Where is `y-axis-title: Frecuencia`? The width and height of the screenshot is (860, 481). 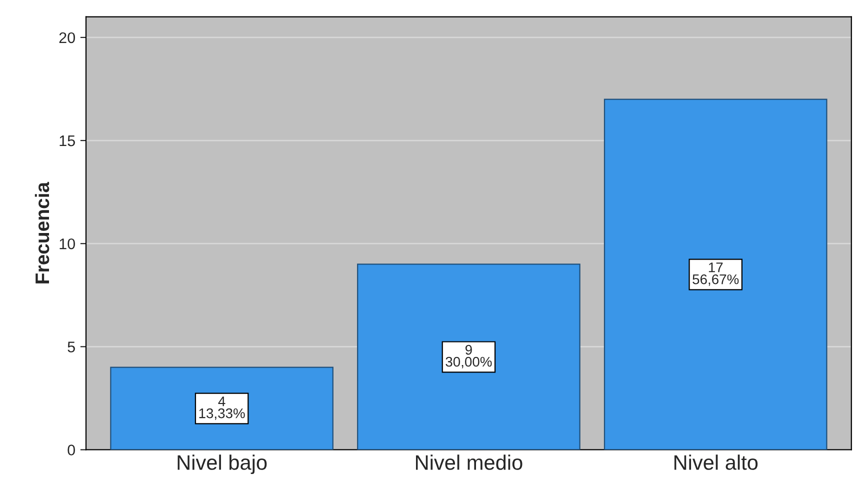
y-axis-title: Frecuencia is located at coordinates (42, 233).